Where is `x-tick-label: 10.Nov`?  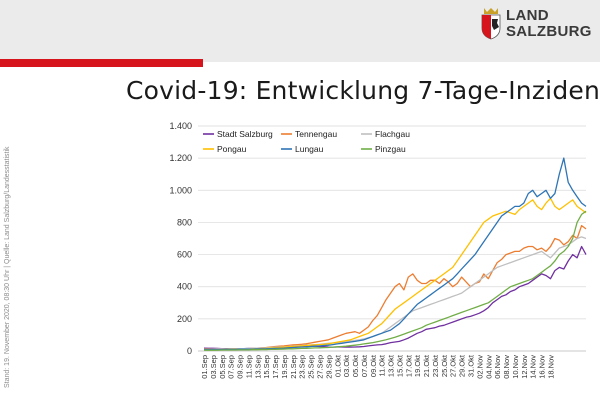
x-tick-label: 10.Nov is located at coordinates (515, 367).